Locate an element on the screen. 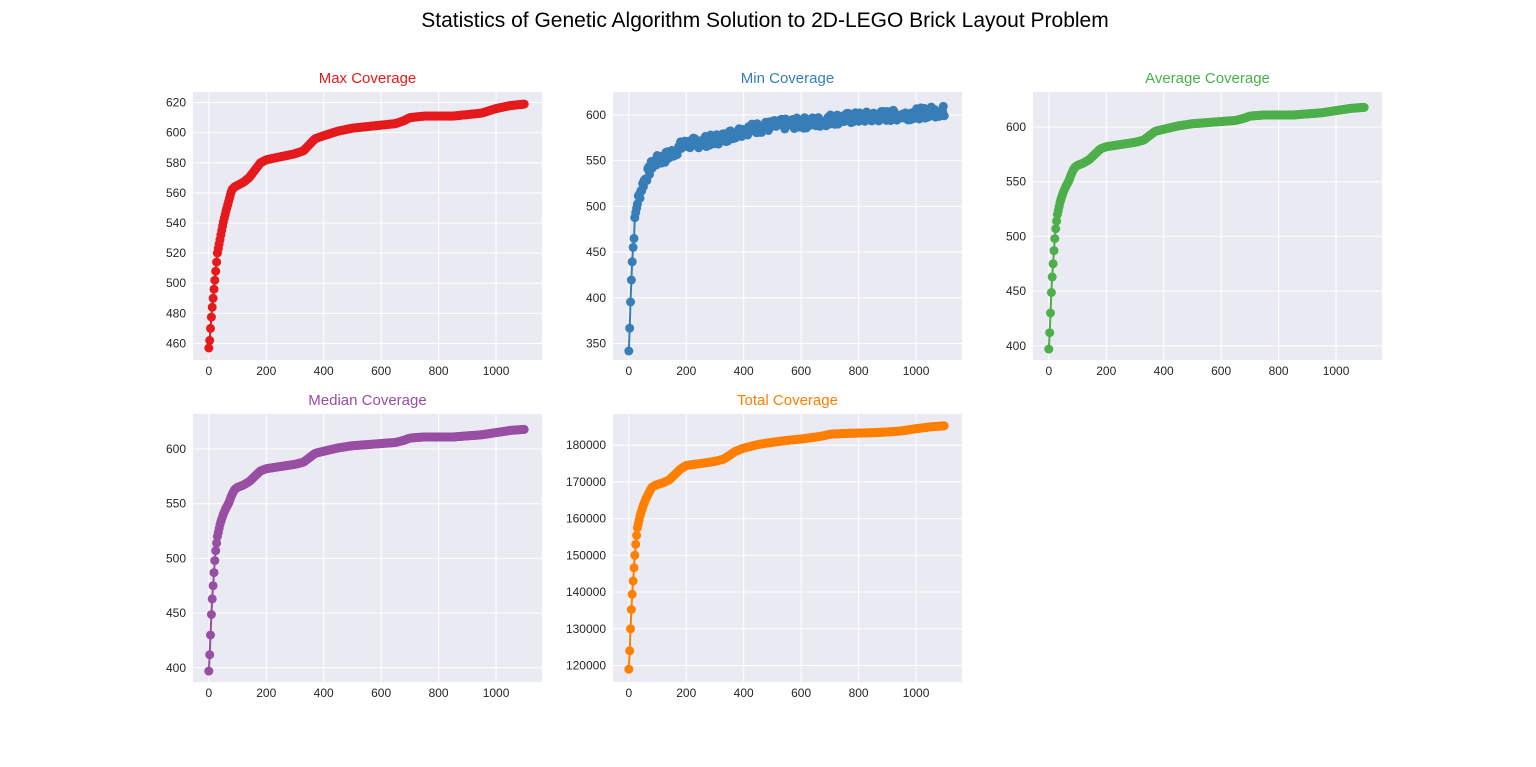  subplot-title-average-coverage: Average Coverage is located at coordinates (1207, 78).